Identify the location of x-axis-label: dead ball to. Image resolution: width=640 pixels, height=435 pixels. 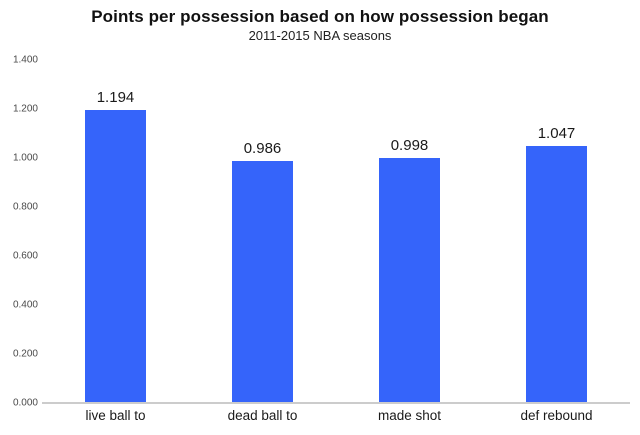
(262, 415).